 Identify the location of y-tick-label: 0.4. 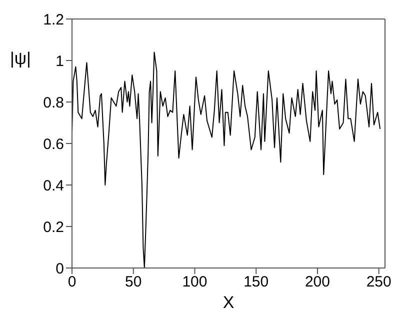
(53, 185).